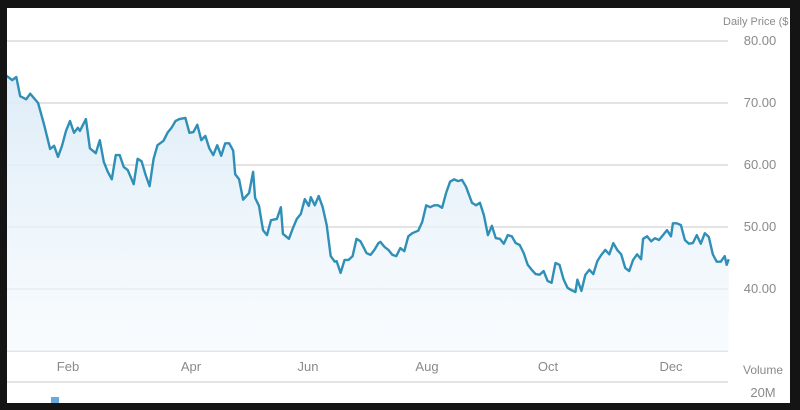 Image resolution: width=800 pixels, height=410 pixels. Describe the element at coordinates (191, 366) in the screenshot. I see `x-tick-label: Apr` at that location.